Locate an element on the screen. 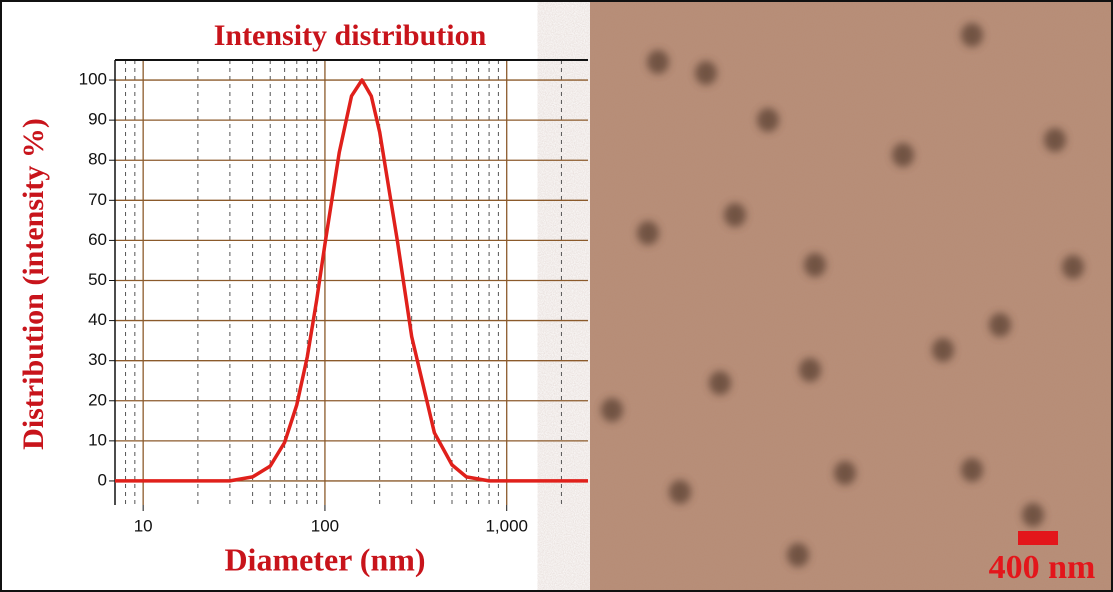 The height and width of the screenshot is (592, 1113). y-tick-label: 90 is located at coordinates (97, 119).